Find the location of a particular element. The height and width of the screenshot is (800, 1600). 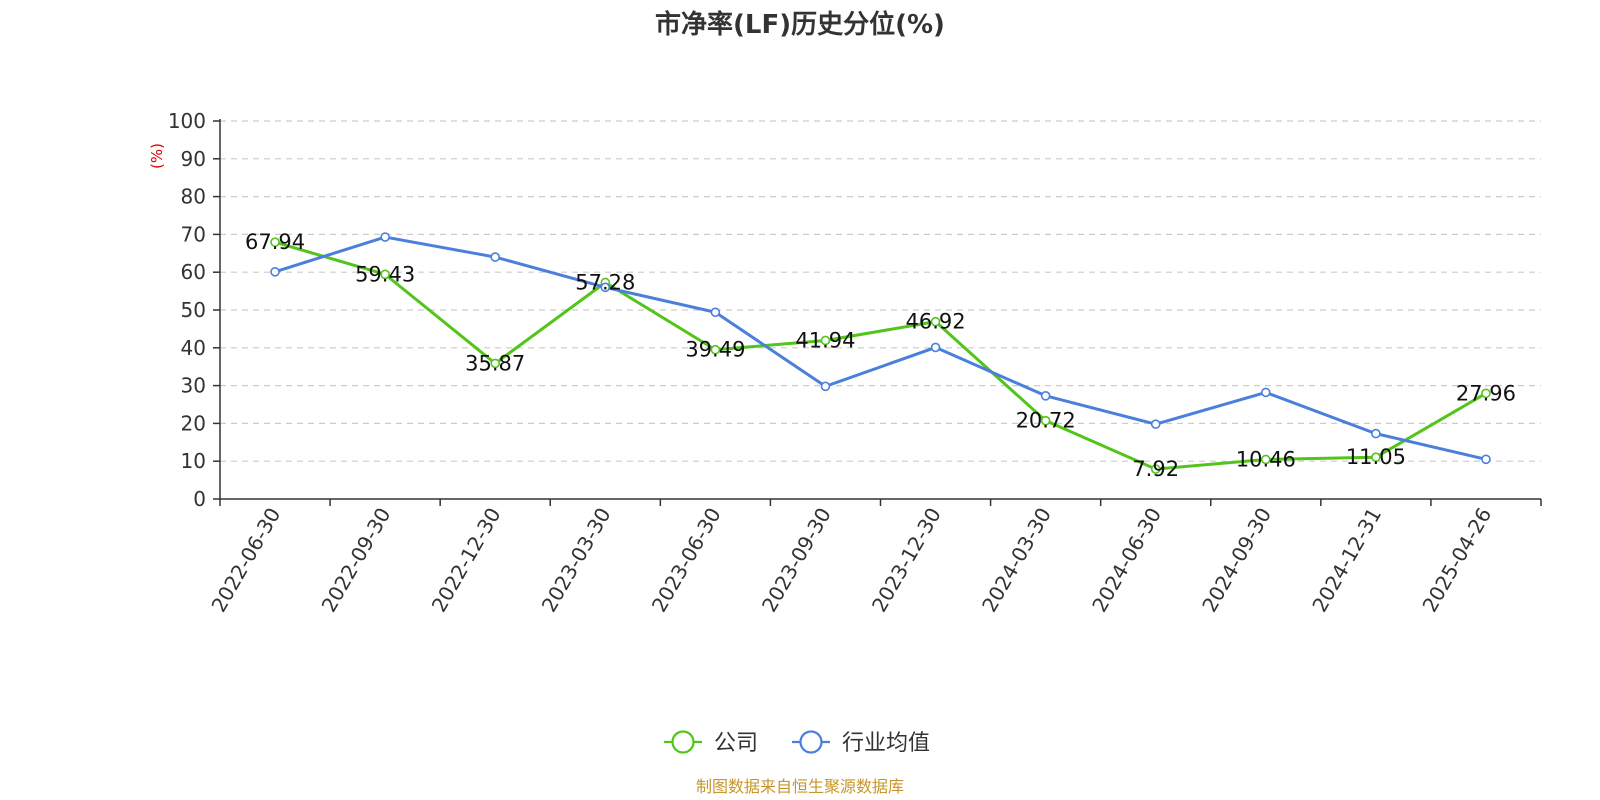

data-label: 46.92 is located at coordinates (935, 322).